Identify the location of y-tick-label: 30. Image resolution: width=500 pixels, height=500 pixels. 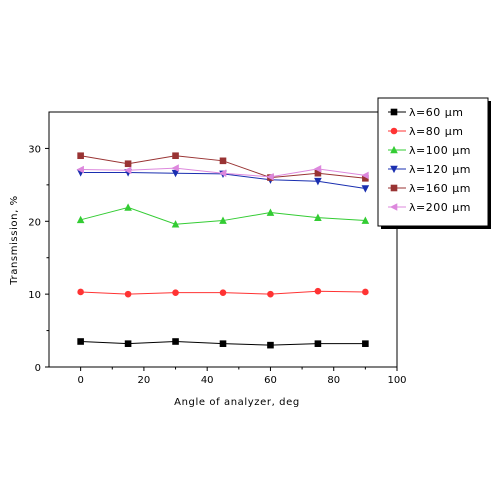
(34, 149).